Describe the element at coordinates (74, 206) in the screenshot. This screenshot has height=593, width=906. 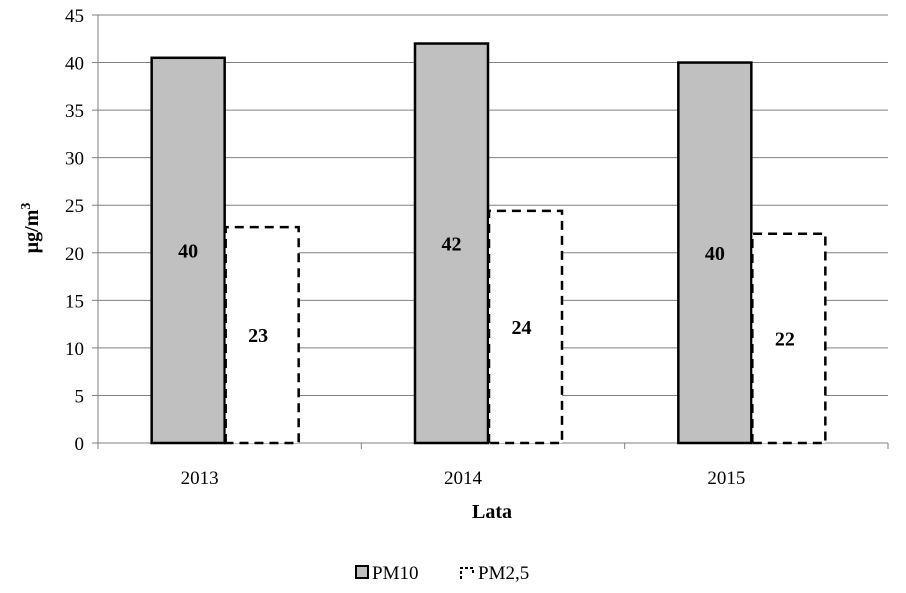
I see `y-tick-label: 25` at that location.